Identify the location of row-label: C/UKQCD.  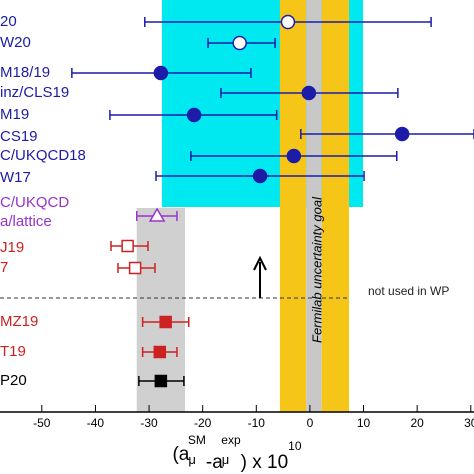
(34, 202).